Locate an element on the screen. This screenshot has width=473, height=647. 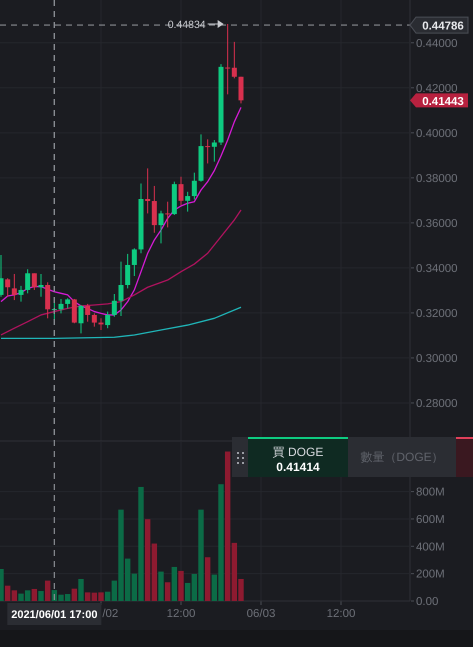
y-tick-label: 0.28000 is located at coordinates (437, 404).